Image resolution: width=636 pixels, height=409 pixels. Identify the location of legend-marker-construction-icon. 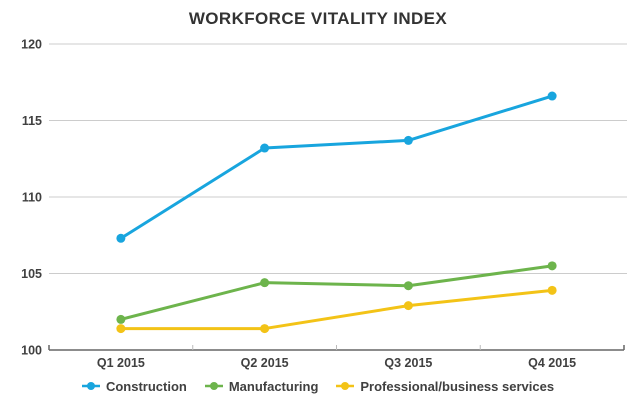
(90, 386).